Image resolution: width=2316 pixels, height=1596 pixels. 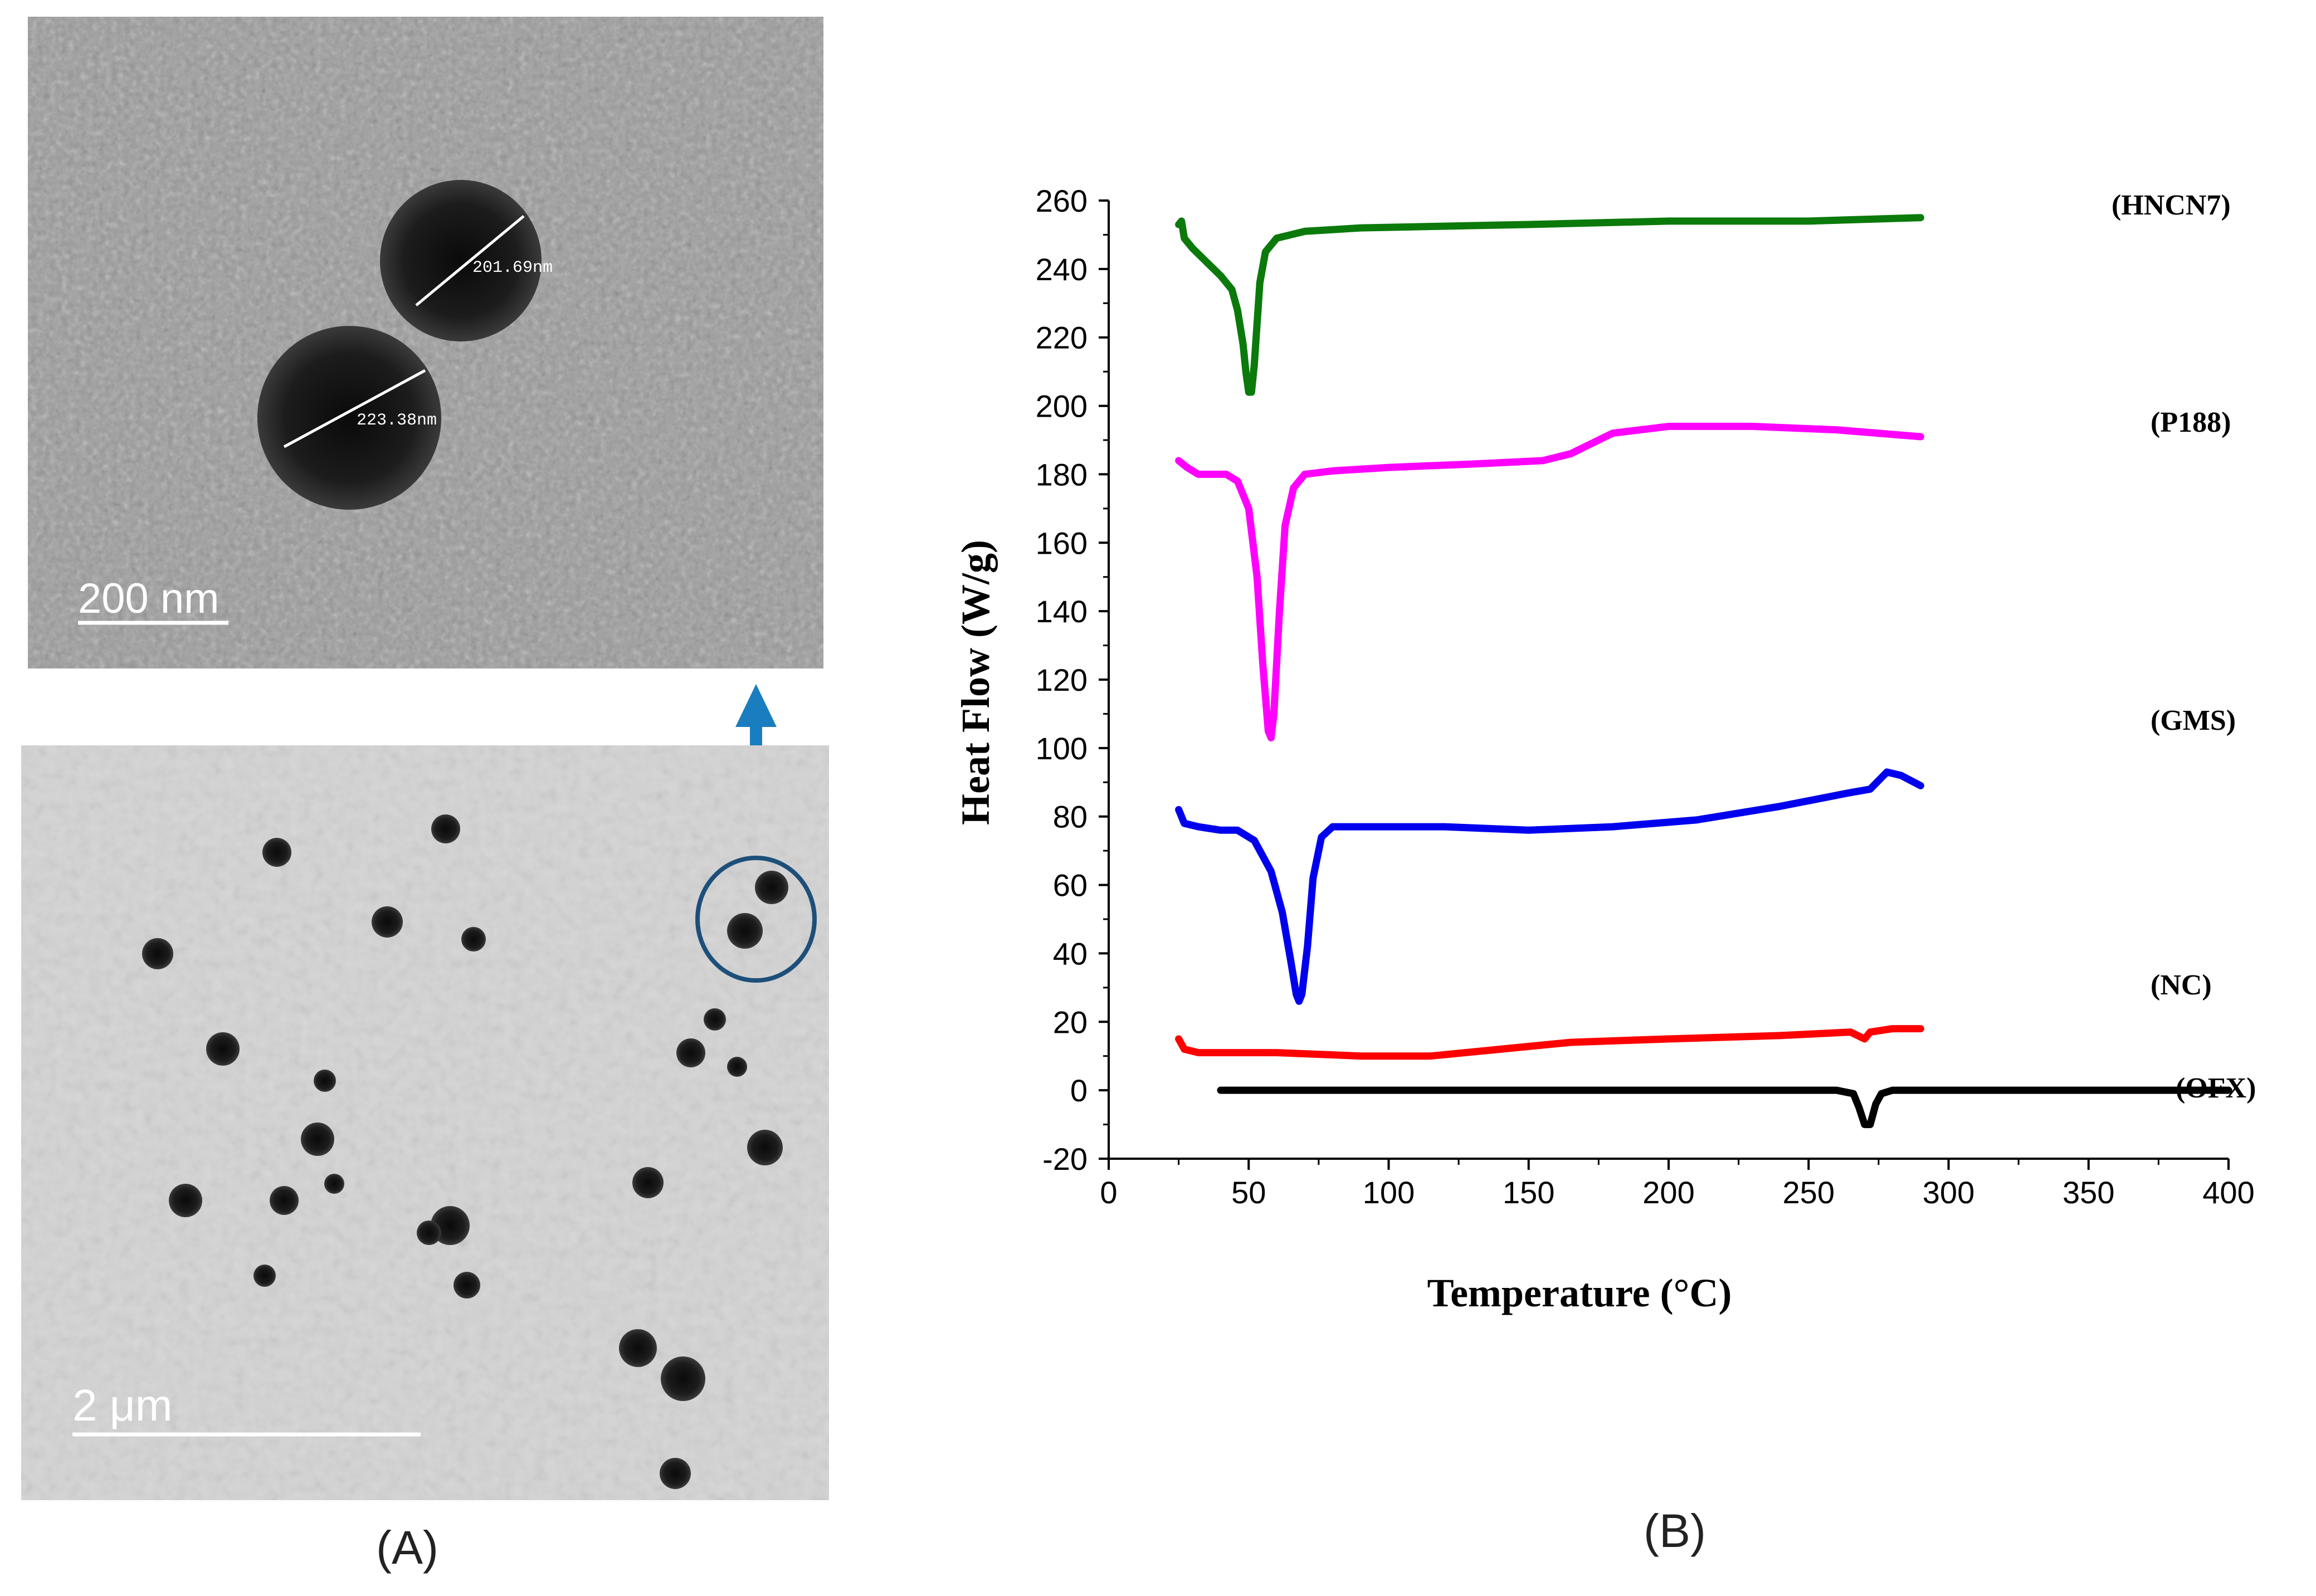 I want to click on tem-image-top: 201.69nm 223.38nm 200 nm, so click(x=425, y=342).